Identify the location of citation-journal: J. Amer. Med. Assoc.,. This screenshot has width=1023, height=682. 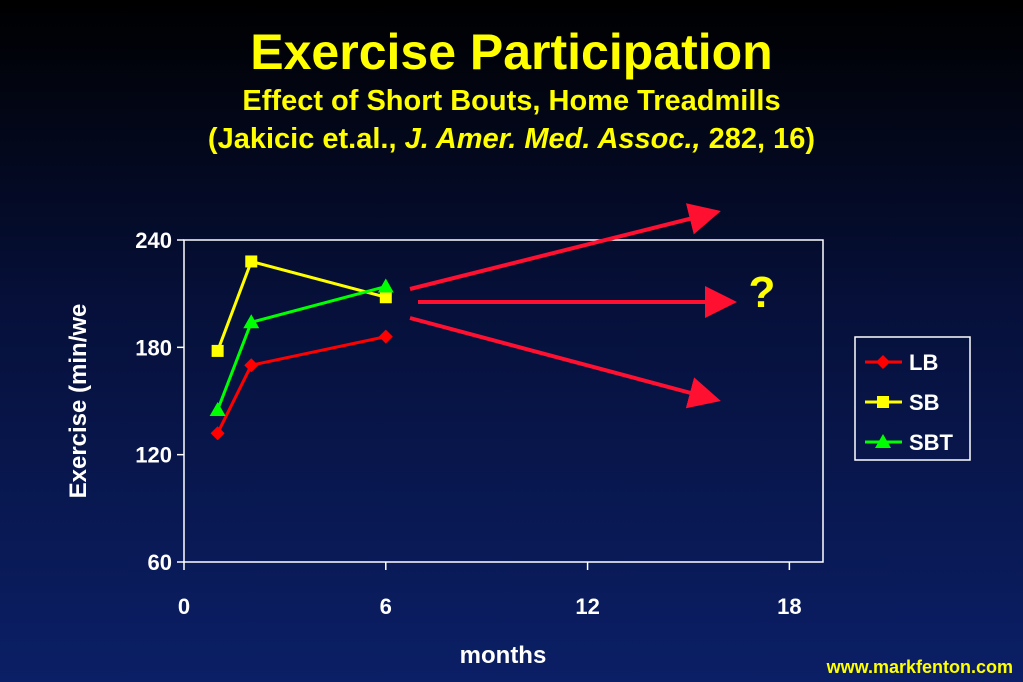
(552, 139).